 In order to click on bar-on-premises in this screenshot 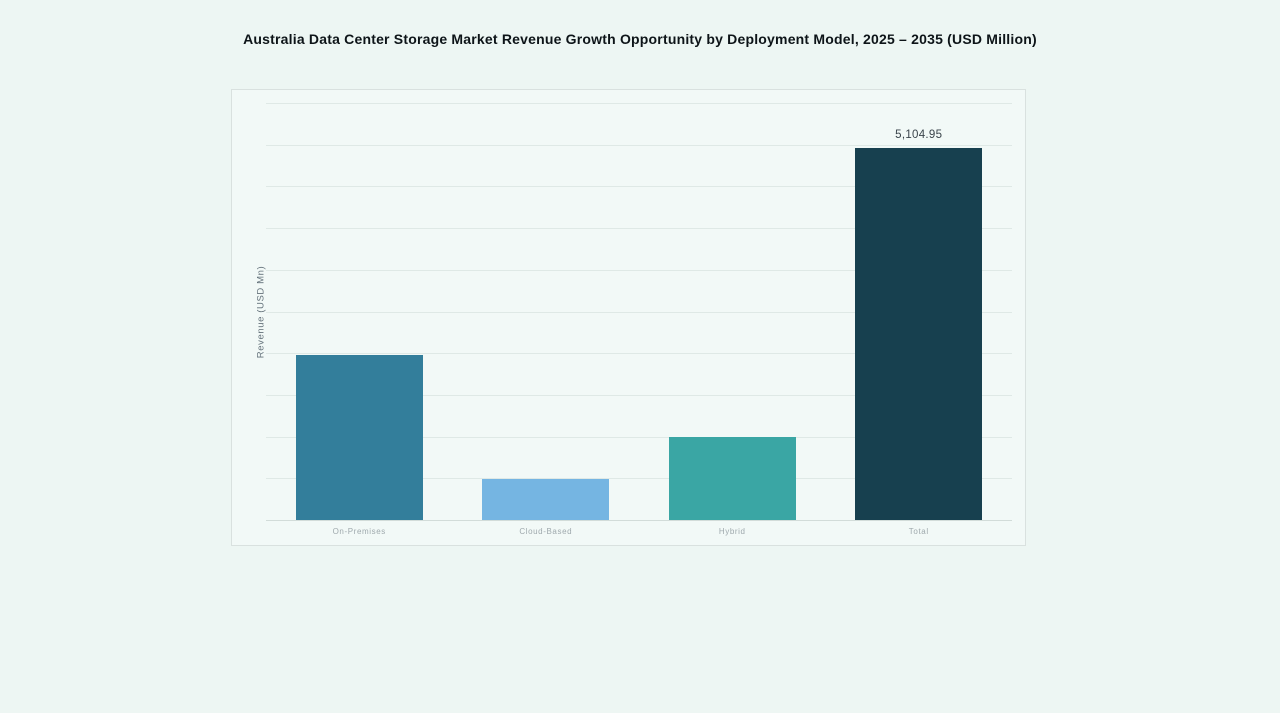, I will do `click(359, 437)`.